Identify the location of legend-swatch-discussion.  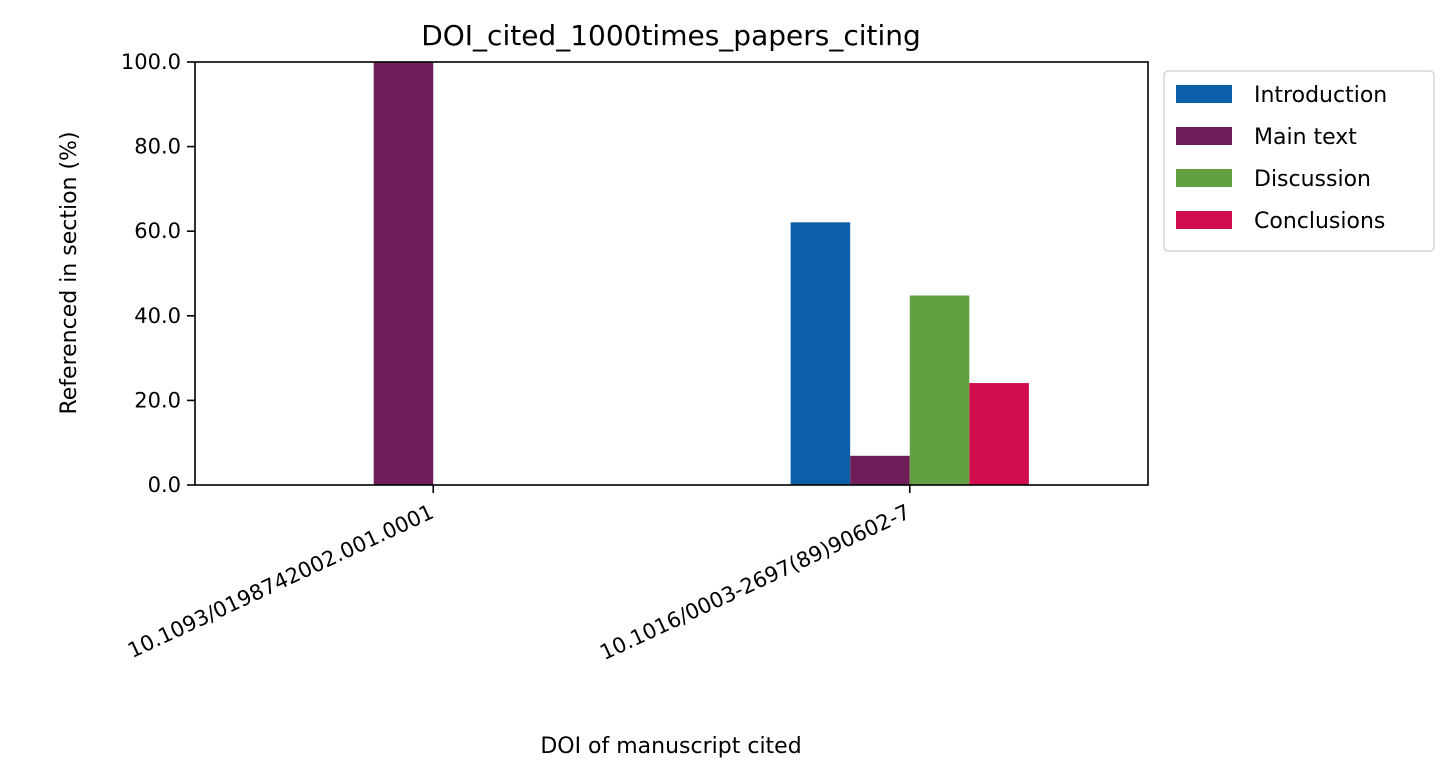
(1204, 178).